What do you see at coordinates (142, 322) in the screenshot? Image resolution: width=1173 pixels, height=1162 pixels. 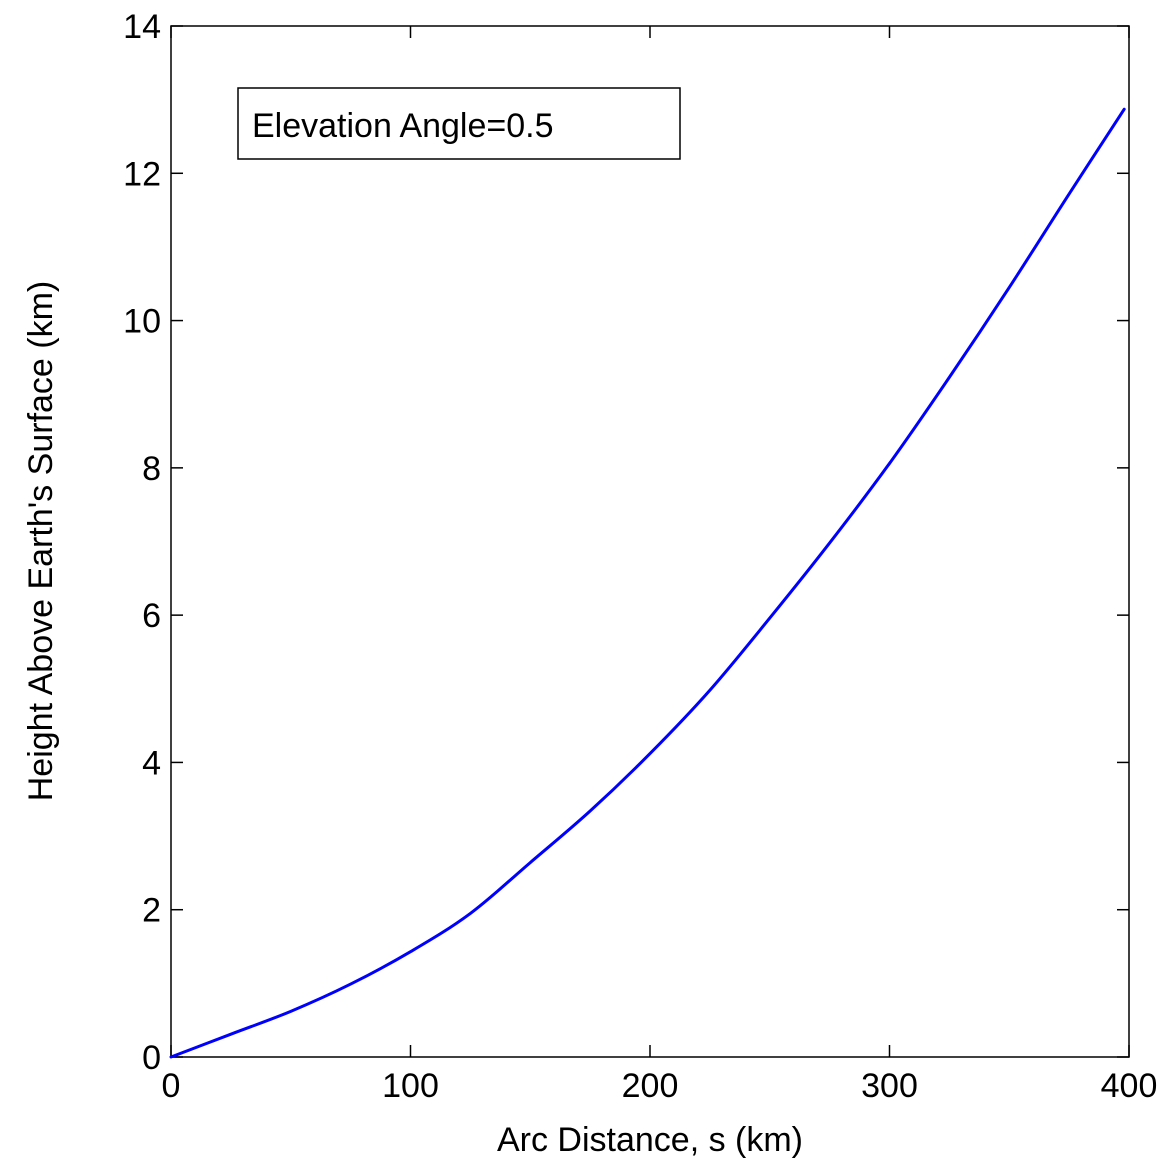 I see `y-tick-label: 10` at bounding box center [142, 322].